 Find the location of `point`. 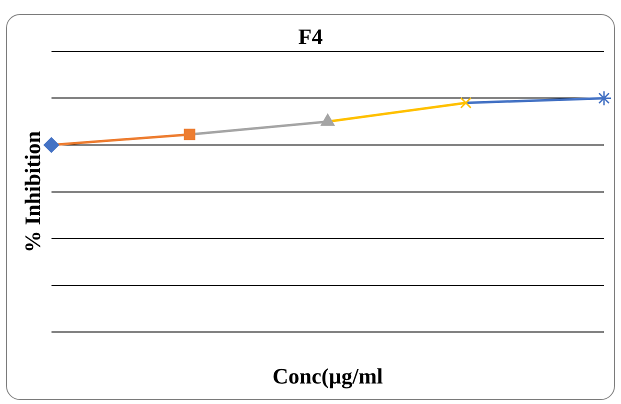

point is located at coordinates (466, 103).